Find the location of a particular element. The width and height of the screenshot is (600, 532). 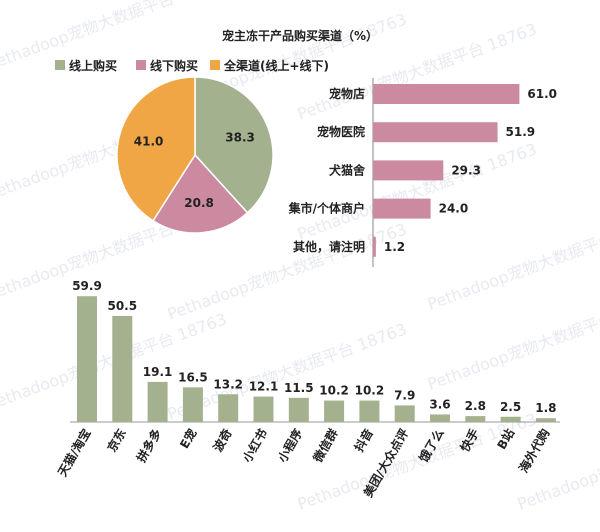

vbar-value-label: 7.9 is located at coordinates (404, 395).